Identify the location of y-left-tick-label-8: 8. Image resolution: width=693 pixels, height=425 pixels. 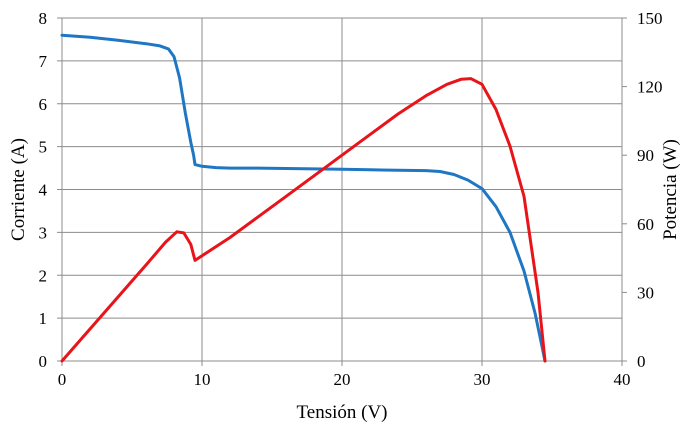
(43, 18).